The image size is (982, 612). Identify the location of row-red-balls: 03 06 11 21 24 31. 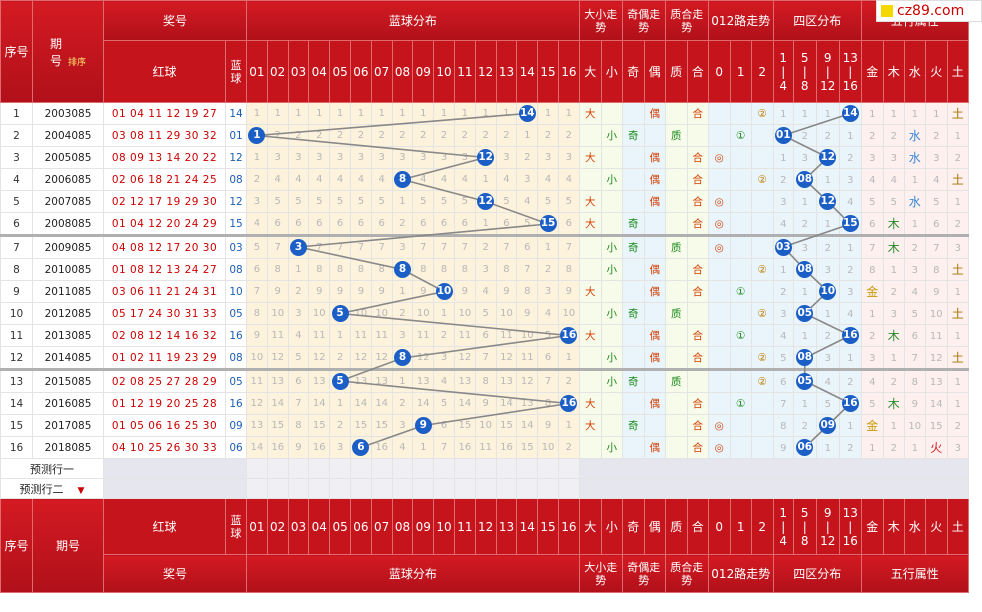
(164, 291).